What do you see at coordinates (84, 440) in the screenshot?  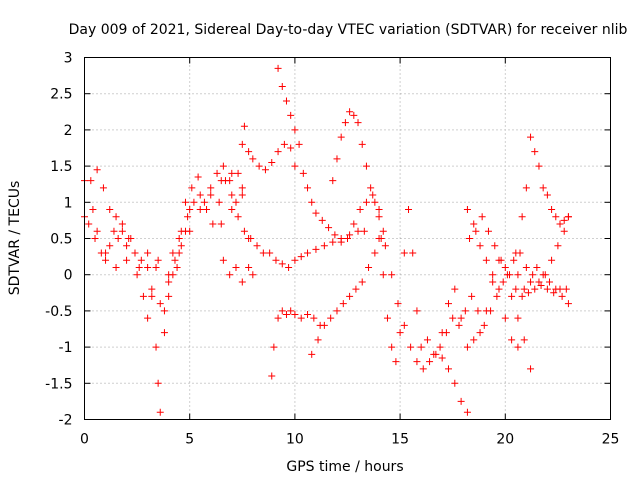 I see `x-tick-label: 0` at bounding box center [84, 440].